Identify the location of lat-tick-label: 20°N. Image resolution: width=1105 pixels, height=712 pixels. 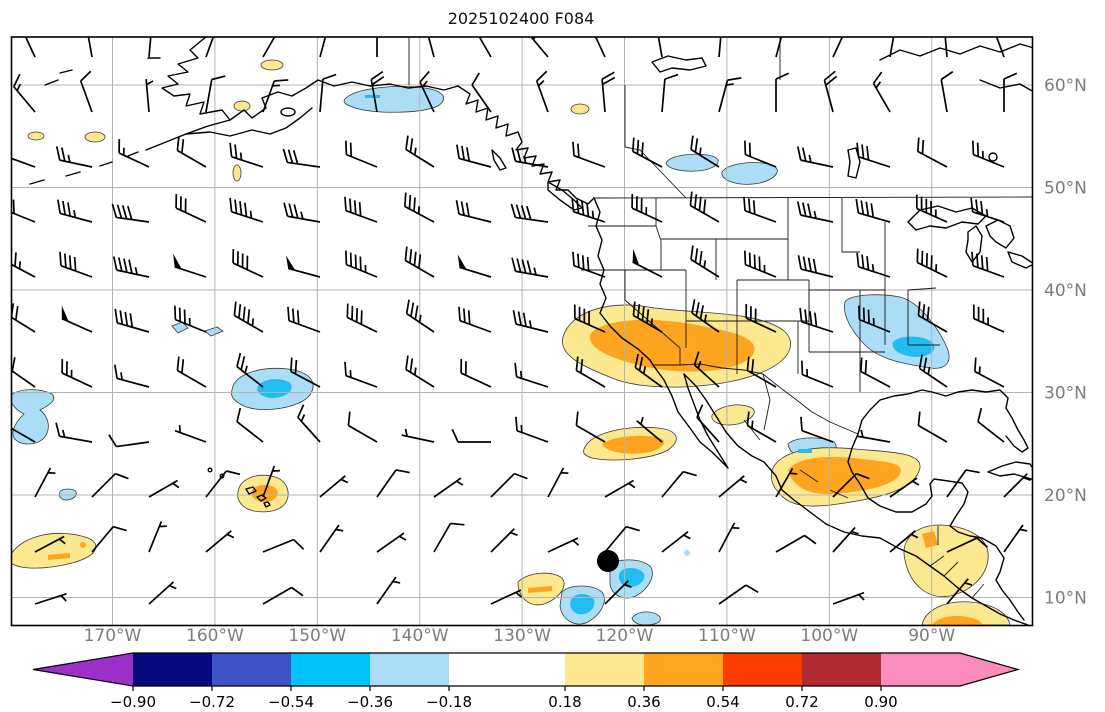
(1065, 496).